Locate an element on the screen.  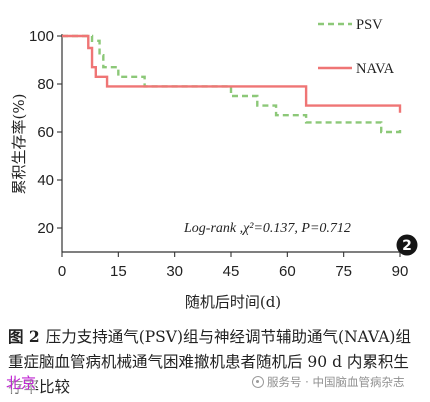
x-tick-label: 30 is located at coordinates (174, 271).